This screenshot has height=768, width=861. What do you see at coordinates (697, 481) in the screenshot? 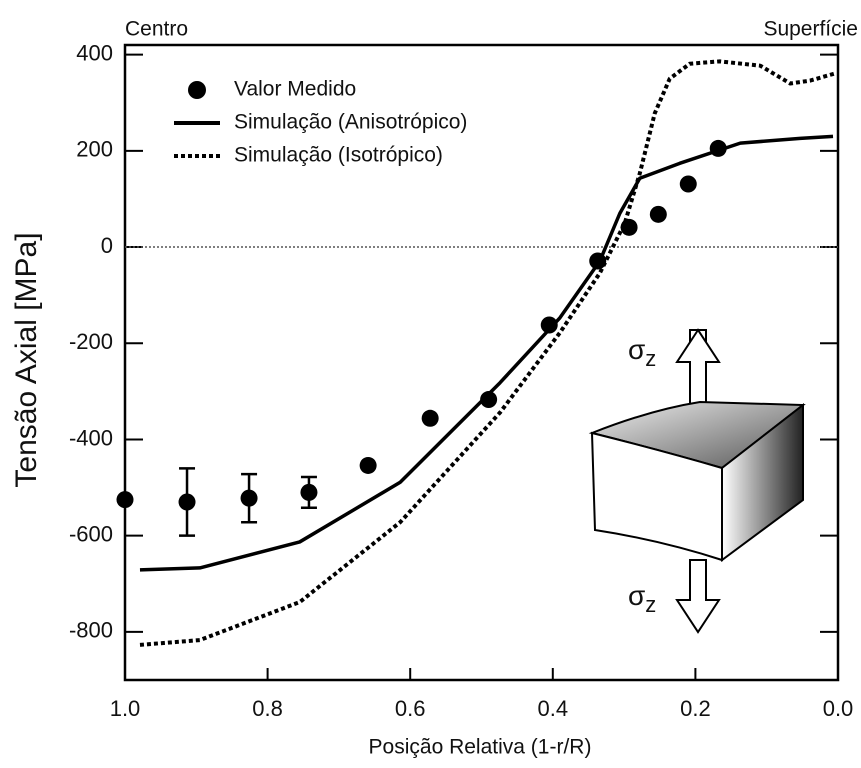
I see `block-illustration` at bounding box center [697, 481].